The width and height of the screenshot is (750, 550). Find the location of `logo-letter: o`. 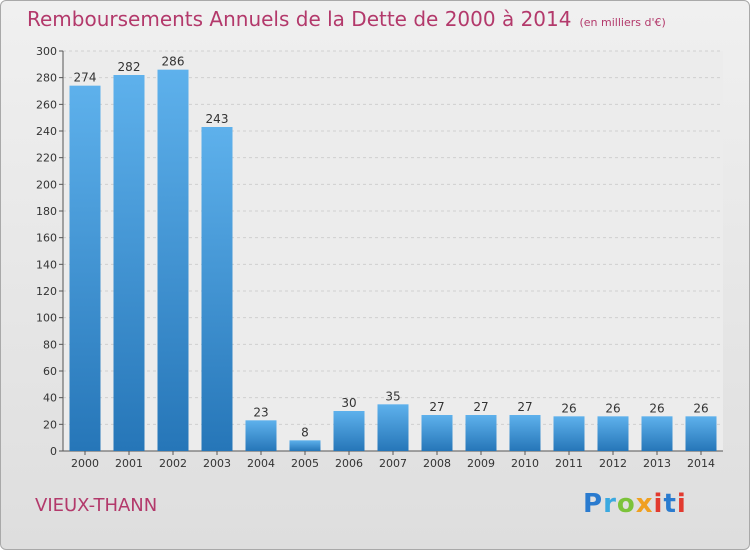

logo-letter: o is located at coordinates (626, 504).